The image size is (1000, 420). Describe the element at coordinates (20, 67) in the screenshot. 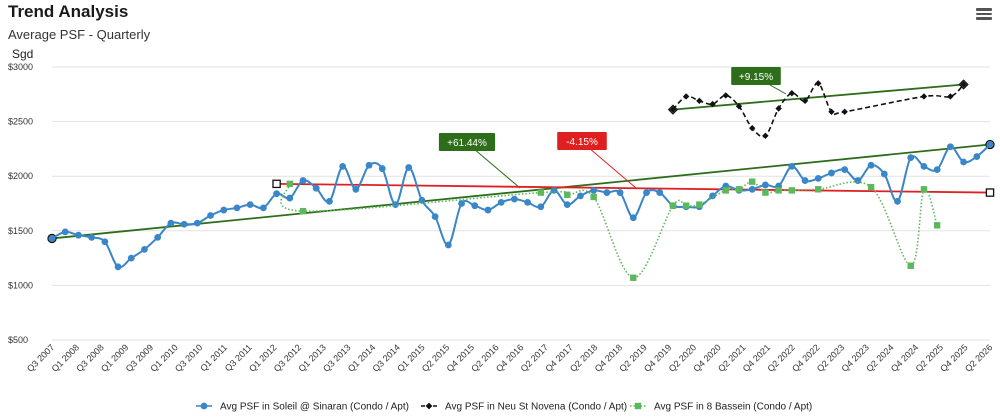

I see `y-tick-label: $3000` at that location.